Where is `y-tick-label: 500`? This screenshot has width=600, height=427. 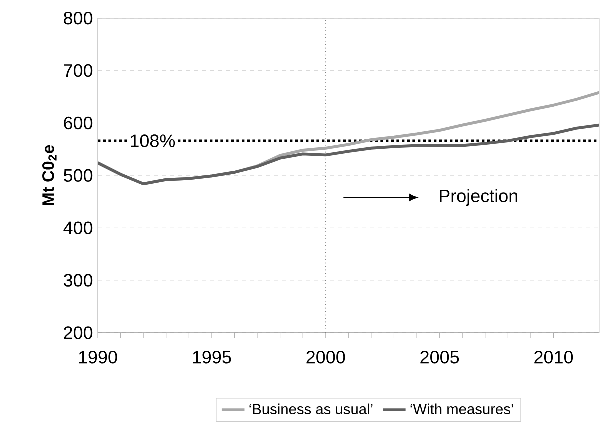
y-tick-label: 500 is located at coordinates (78, 175).